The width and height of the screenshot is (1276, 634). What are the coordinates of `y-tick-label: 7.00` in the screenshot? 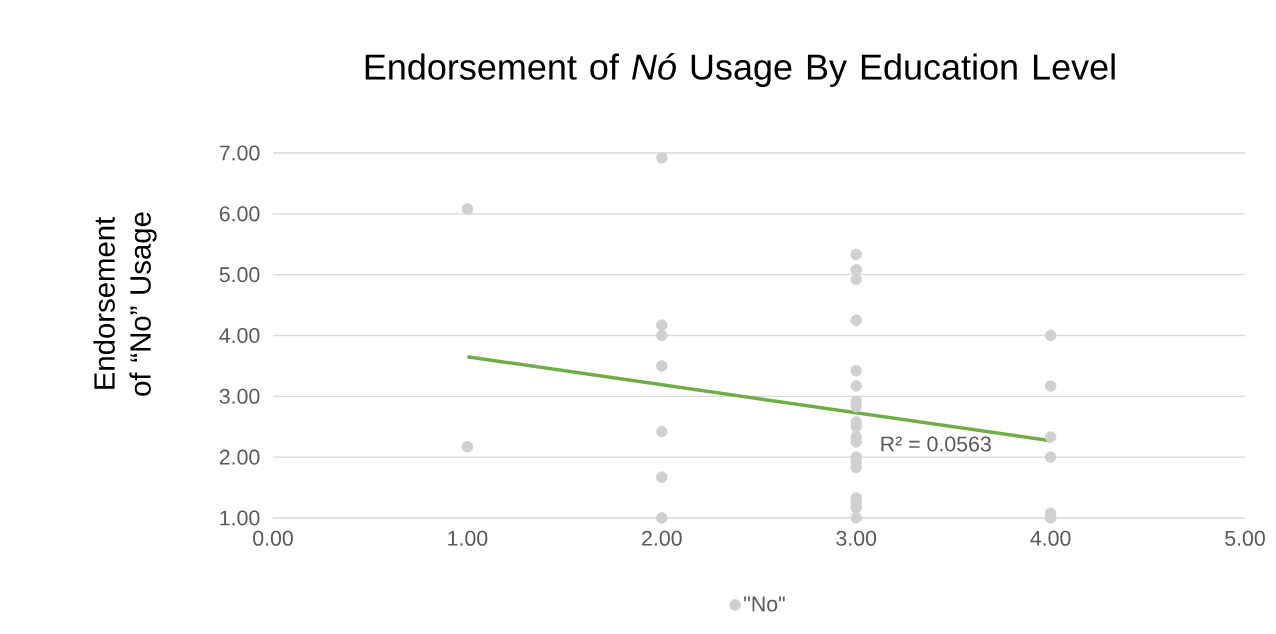 It's located at (239, 153).